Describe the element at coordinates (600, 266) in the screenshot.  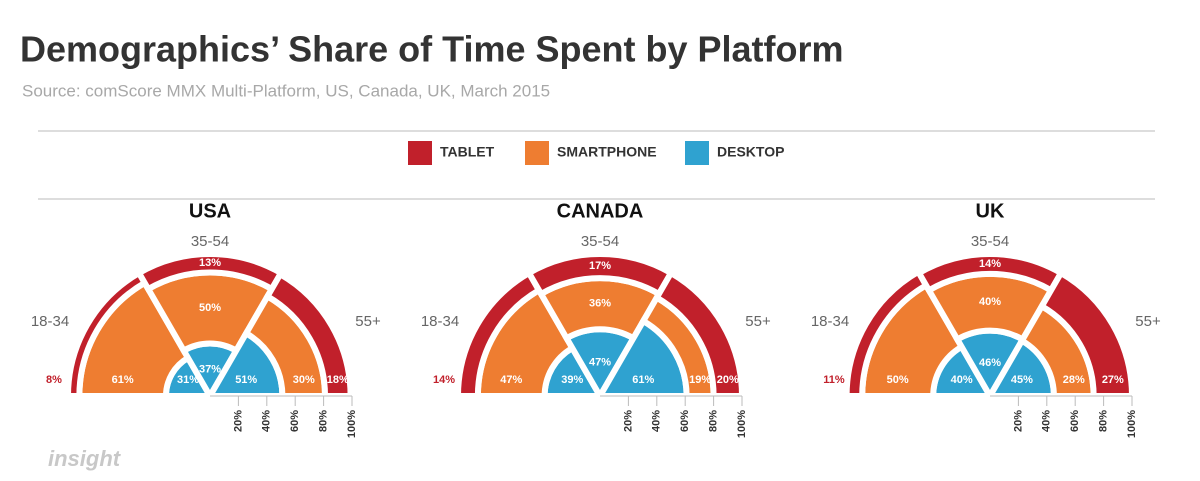
I see `value-label: 17%` at that location.